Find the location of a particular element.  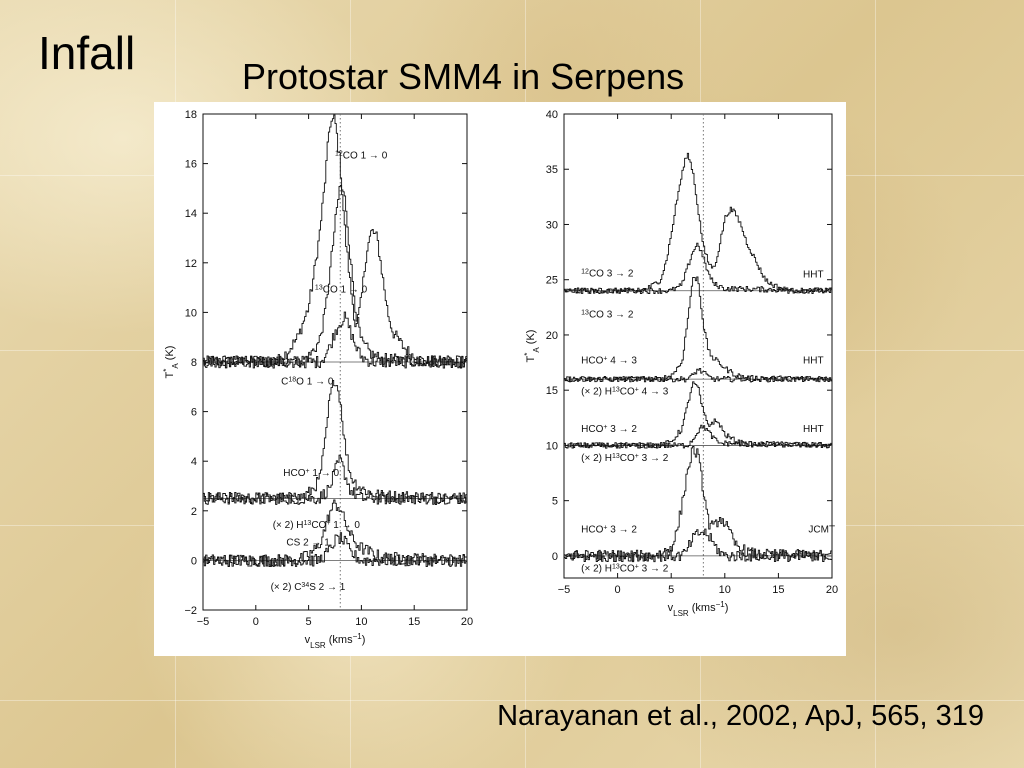

transition-label: 12CO 1 → 0 is located at coordinates (361, 156).